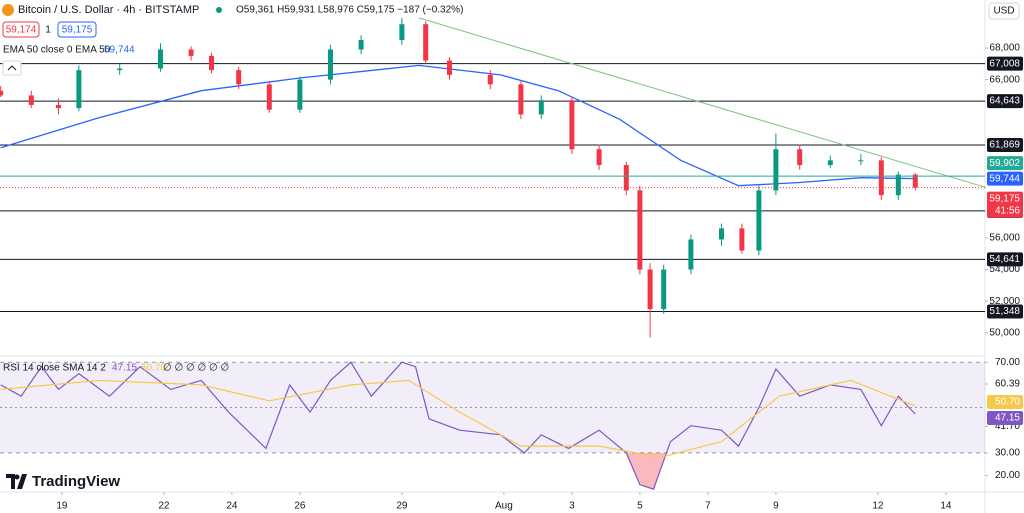 This screenshot has height=513, width=1024. I want to click on countdown: 41:56, so click(1007, 210).